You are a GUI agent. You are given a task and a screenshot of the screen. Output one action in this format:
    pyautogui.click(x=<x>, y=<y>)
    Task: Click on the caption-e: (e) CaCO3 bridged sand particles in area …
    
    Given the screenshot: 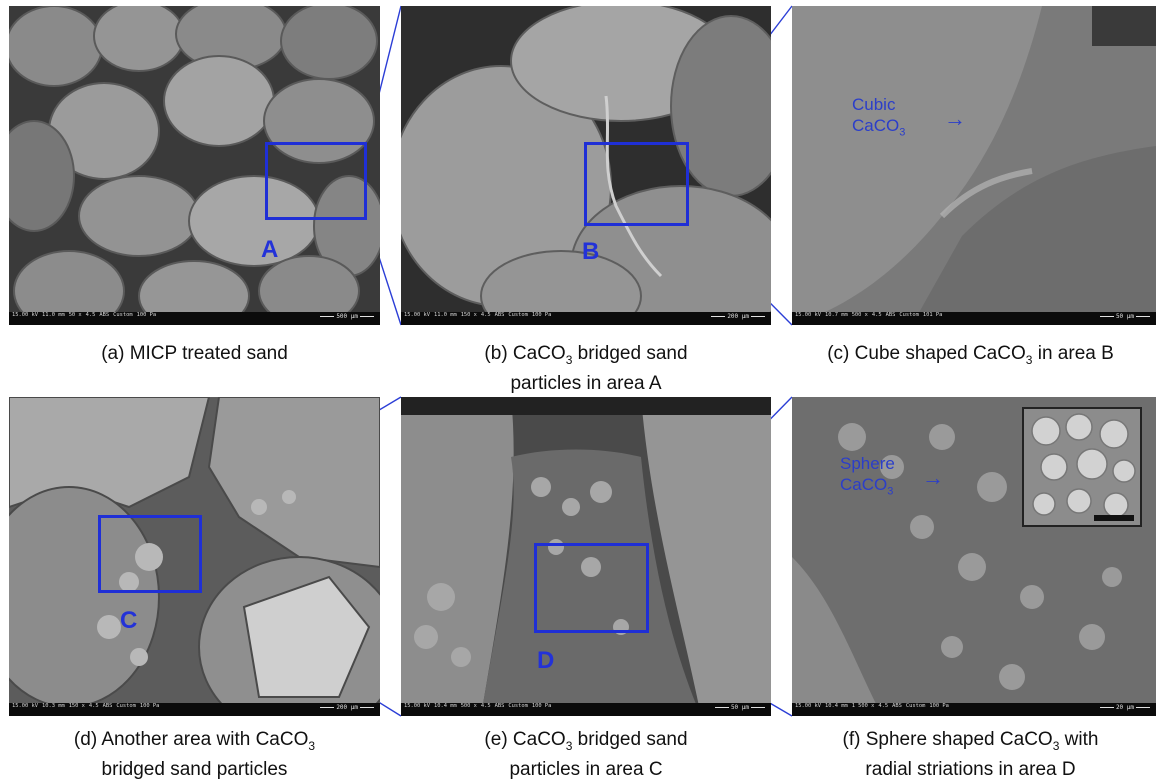 What is the action you would take?
    pyautogui.click(x=586, y=754)
    